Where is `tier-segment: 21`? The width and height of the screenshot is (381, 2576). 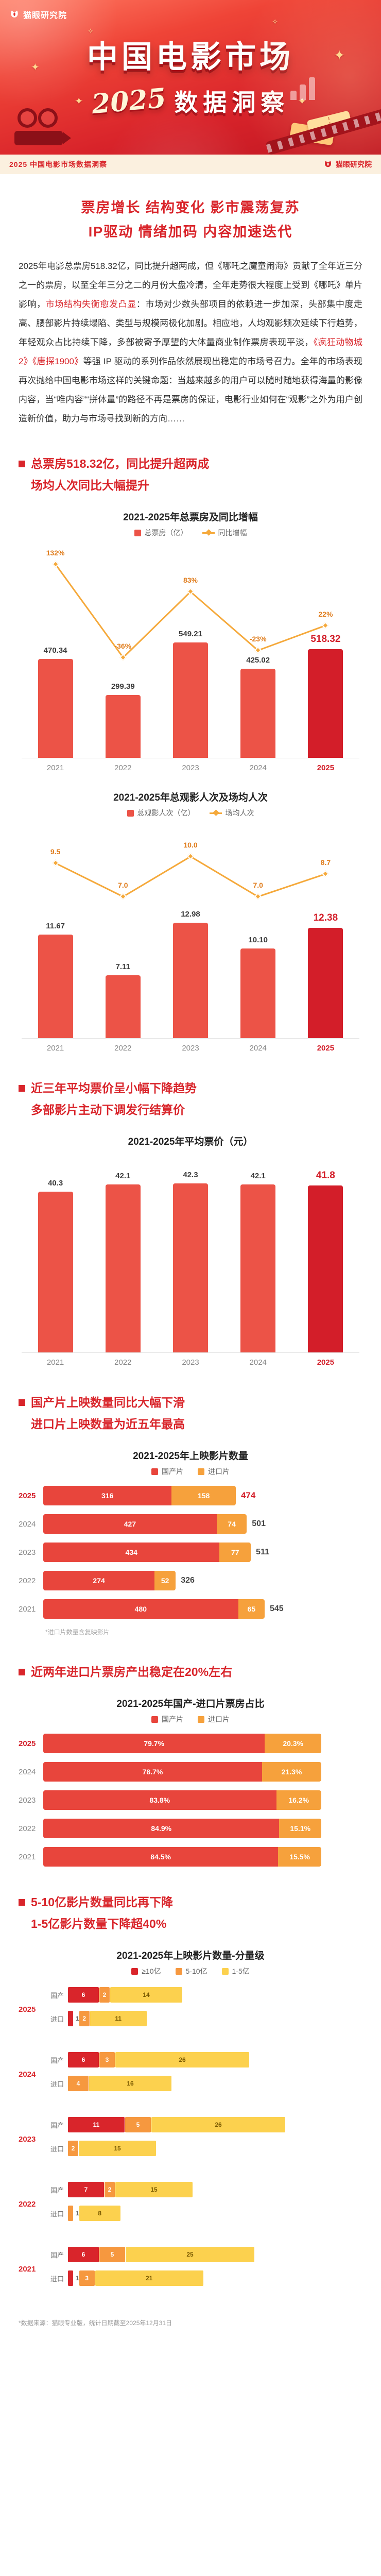
tier-segment: 21 is located at coordinates (149, 2278).